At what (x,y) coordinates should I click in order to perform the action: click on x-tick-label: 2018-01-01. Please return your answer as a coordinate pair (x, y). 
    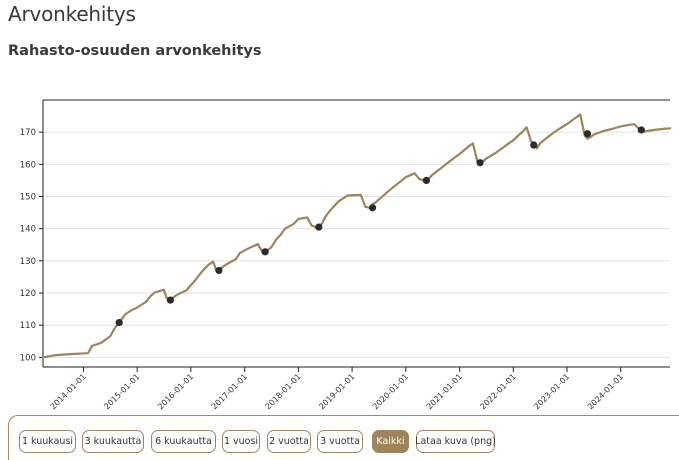
    Looking at the image, I should click on (283, 391).